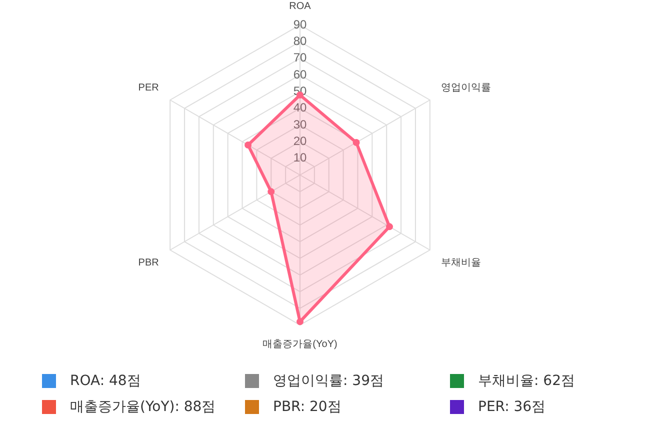 The width and height of the screenshot is (650, 430). Describe the element at coordinates (300, 344) in the screenshot. I see `spoke-label: 매출증가율(YoY)` at that location.